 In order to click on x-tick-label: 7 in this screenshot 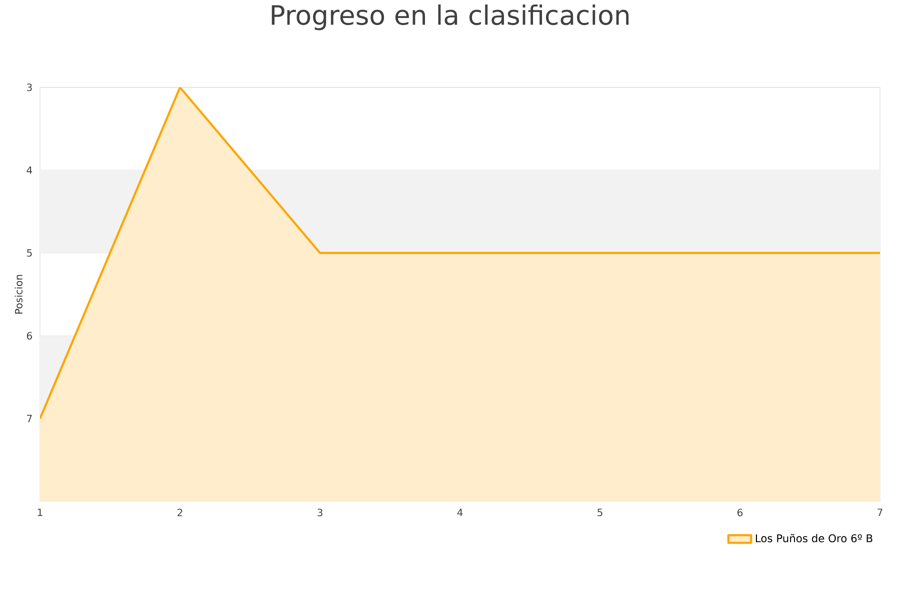, I will do `click(880, 512)`.